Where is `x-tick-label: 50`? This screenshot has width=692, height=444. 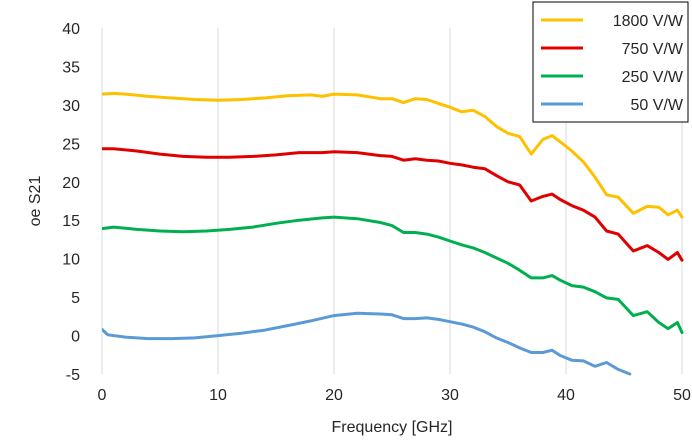
x-tick-label: 50 is located at coordinates (682, 395).